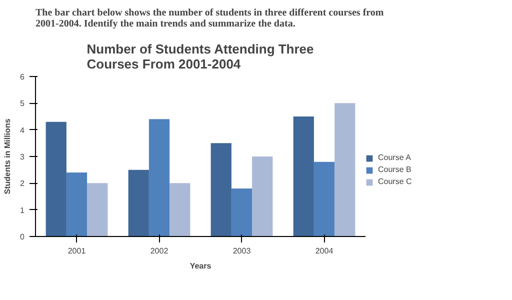  Describe the element at coordinates (201, 266) in the screenshot. I see `x-axis-title: Years` at that location.